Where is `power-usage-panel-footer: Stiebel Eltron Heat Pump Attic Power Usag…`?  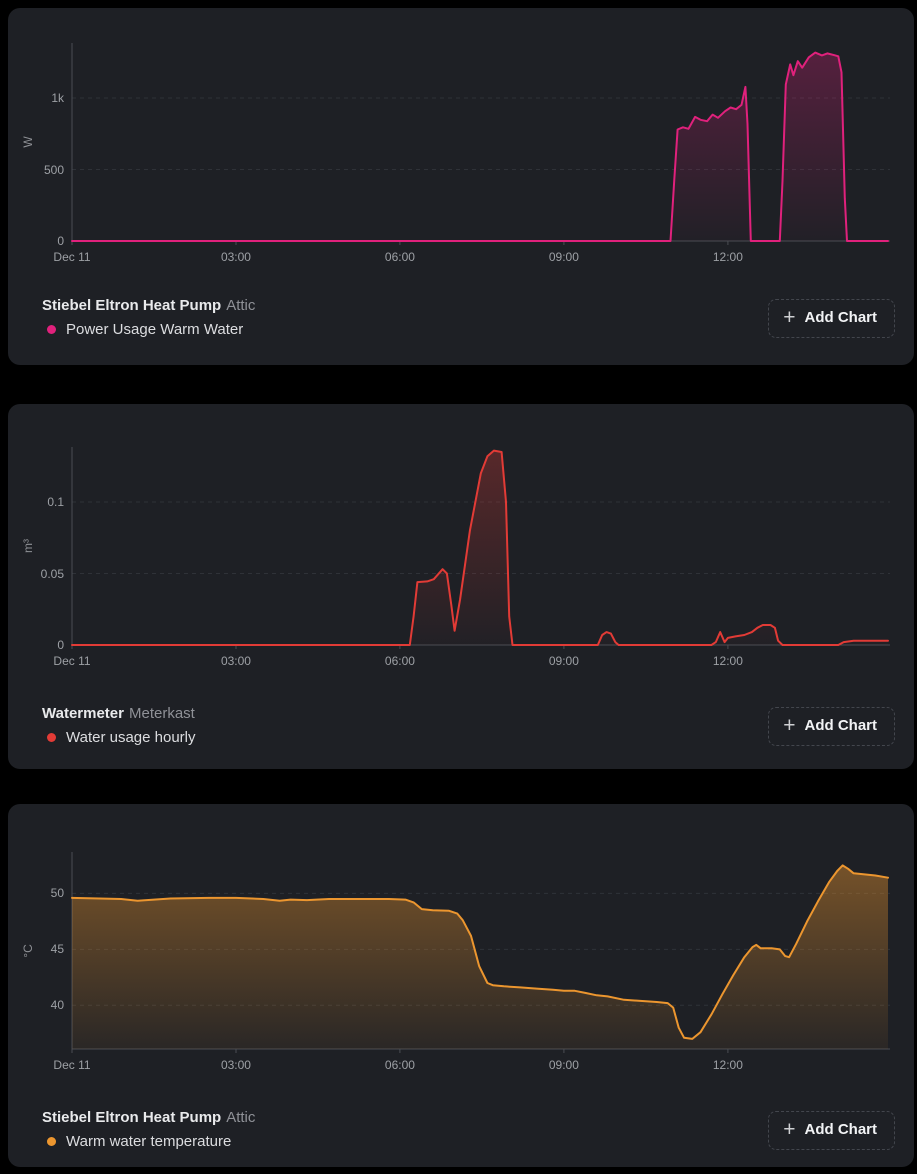 power-usage-panel-footer: Stiebel Eltron Heat Pump Attic Power Usag… is located at coordinates (461, 318).